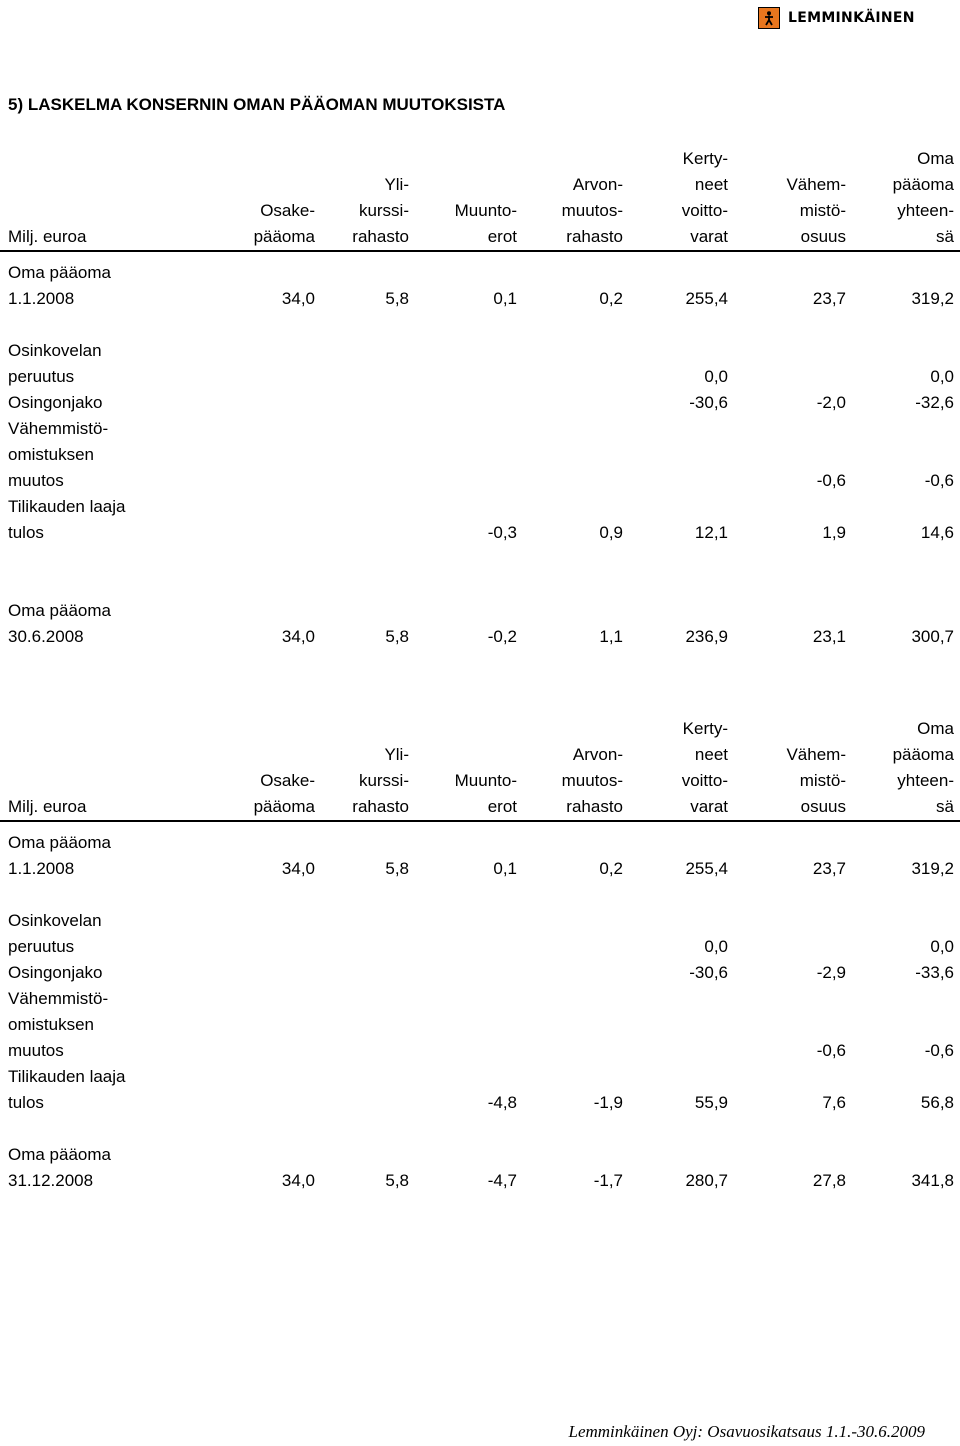  What do you see at coordinates (55, 972) in the screenshot?
I see `row-label: Osingonjako` at bounding box center [55, 972].